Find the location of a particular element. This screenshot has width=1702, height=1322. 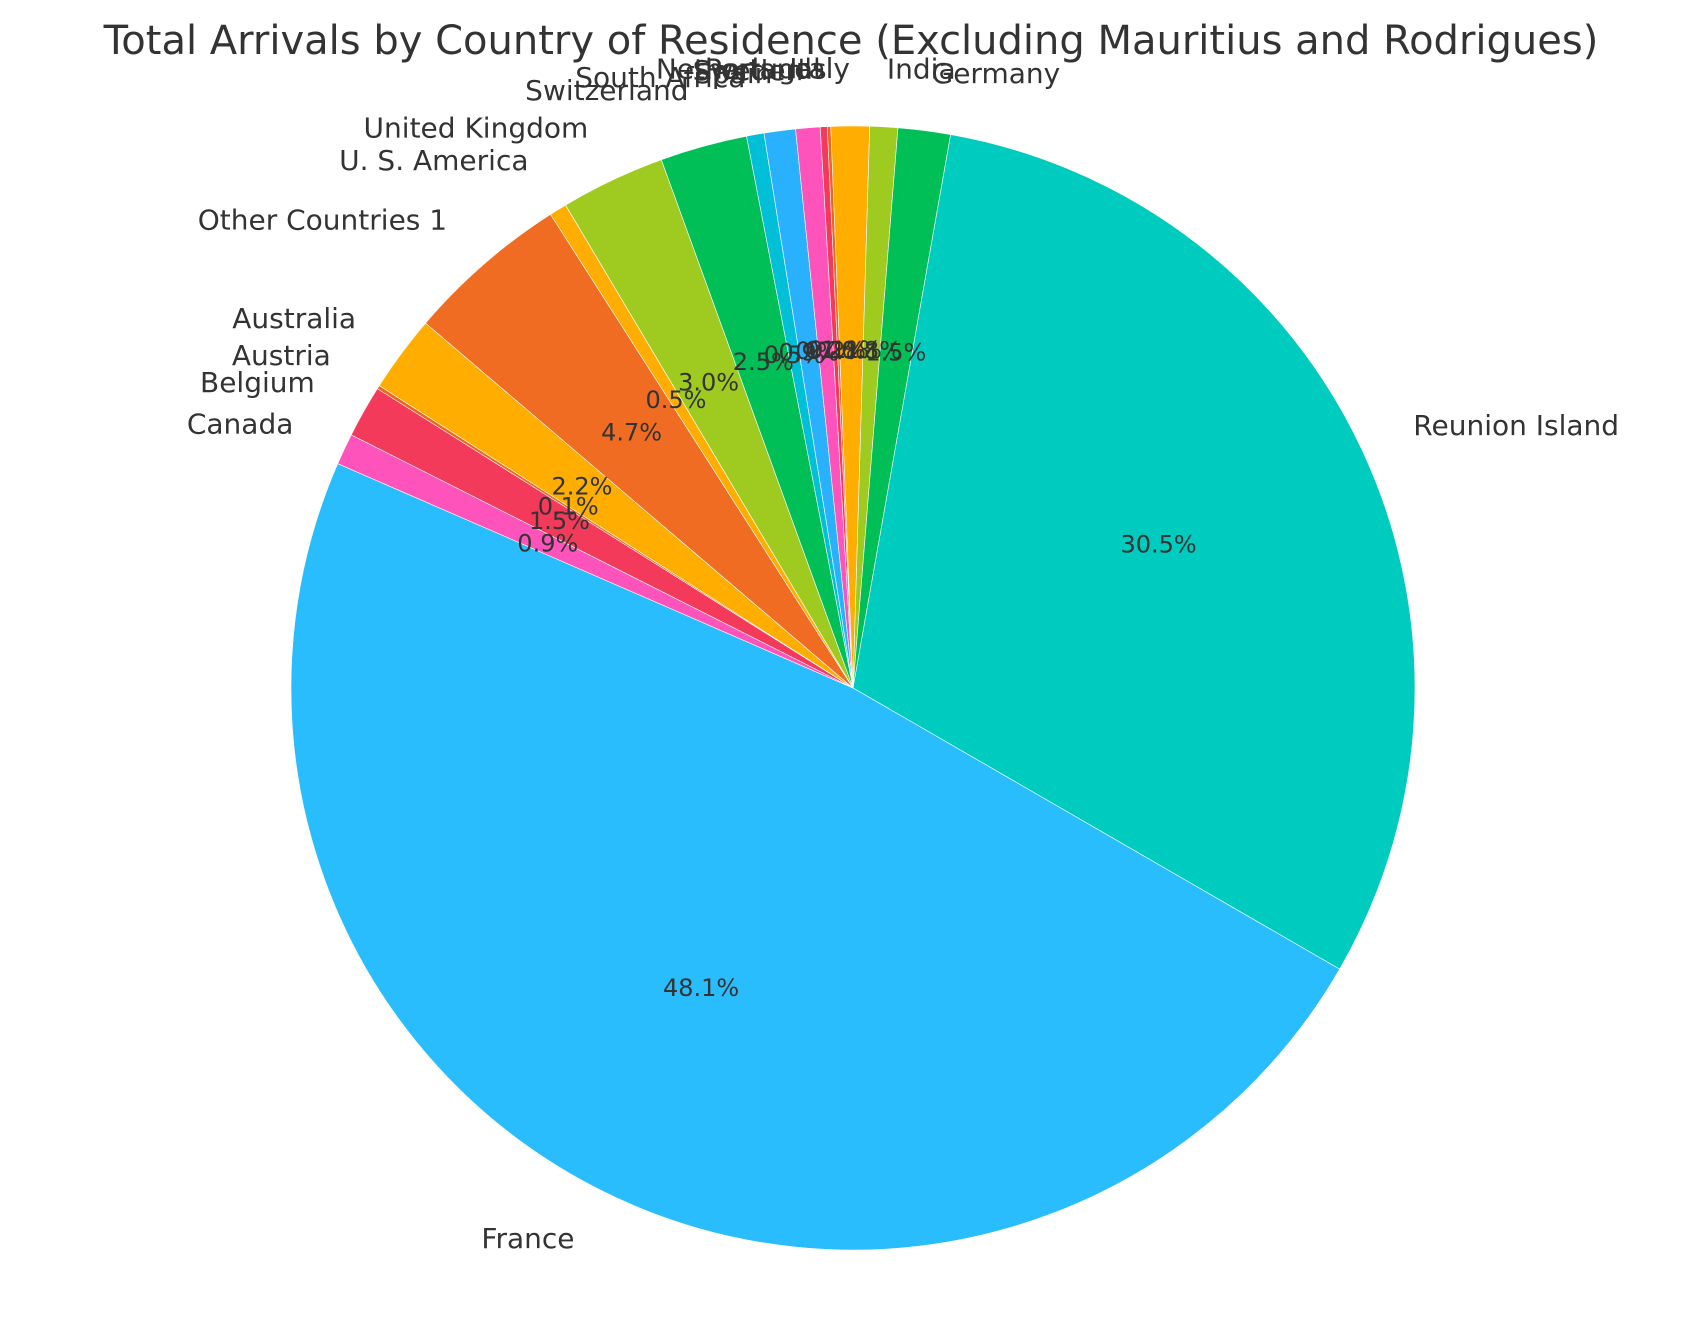

slice-label-south-africa: South Africa is located at coordinates (660, 77).